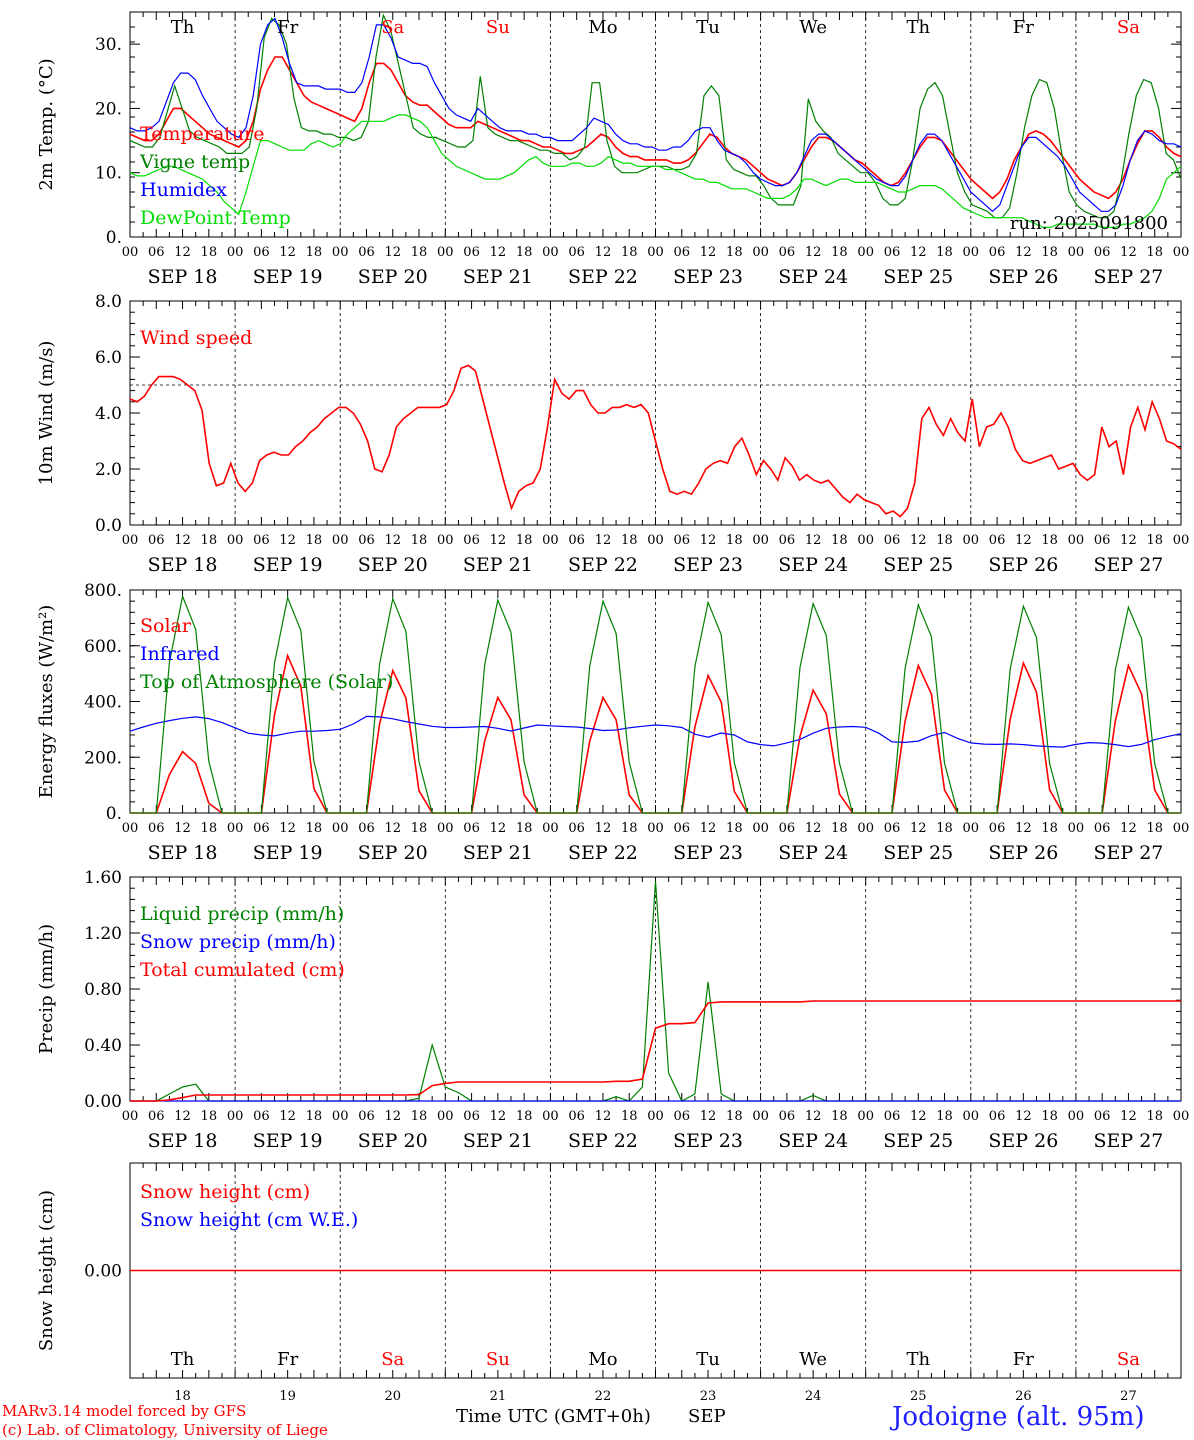  I want to click on y-axis-label: 2m Temp. (°C), so click(46, 124).